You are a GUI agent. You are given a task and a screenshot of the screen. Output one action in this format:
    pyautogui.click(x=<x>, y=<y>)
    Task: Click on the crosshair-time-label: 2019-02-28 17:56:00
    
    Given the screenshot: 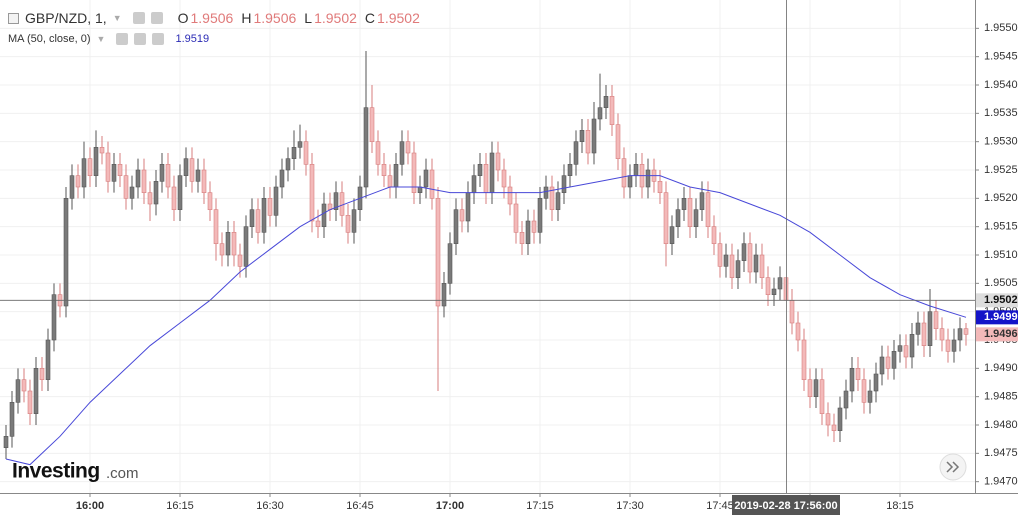 What is the action you would take?
    pyautogui.click(x=785, y=506)
    